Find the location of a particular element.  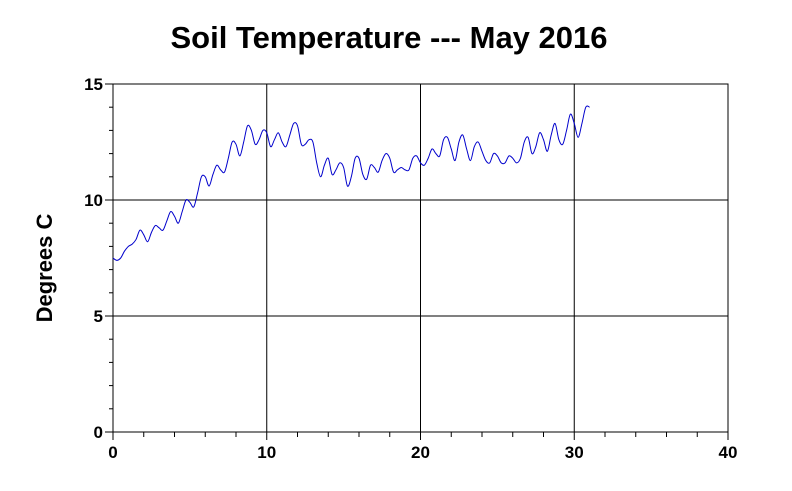

y-tick-label-5: 5 is located at coordinates (98, 316).